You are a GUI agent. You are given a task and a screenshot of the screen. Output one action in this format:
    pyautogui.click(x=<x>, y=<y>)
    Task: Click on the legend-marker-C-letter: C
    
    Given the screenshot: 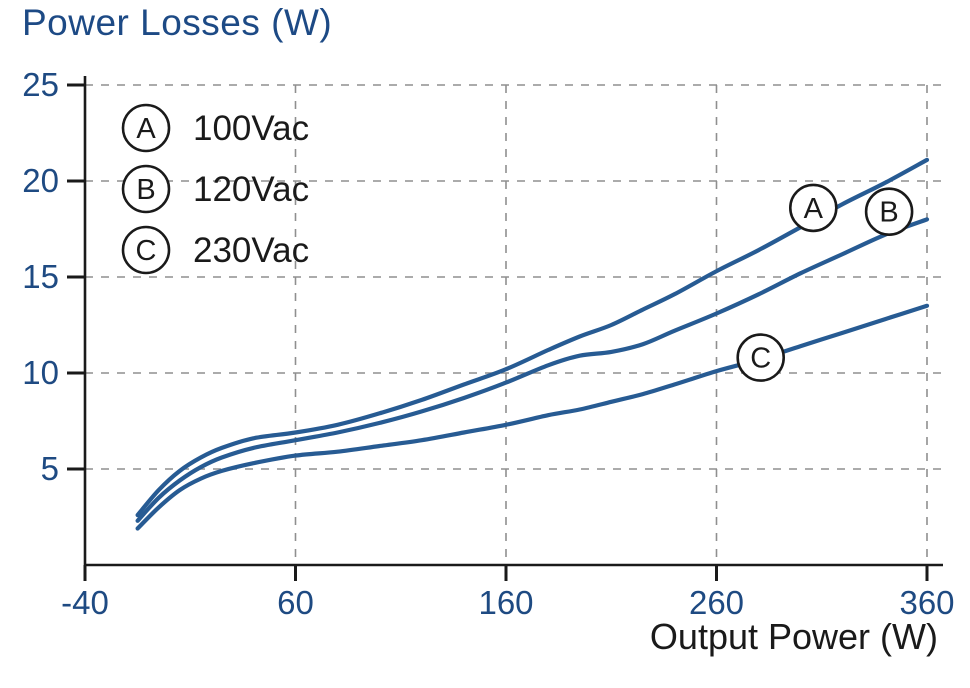 What is the action you would take?
    pyautogui.click(x=146, y=251)
    